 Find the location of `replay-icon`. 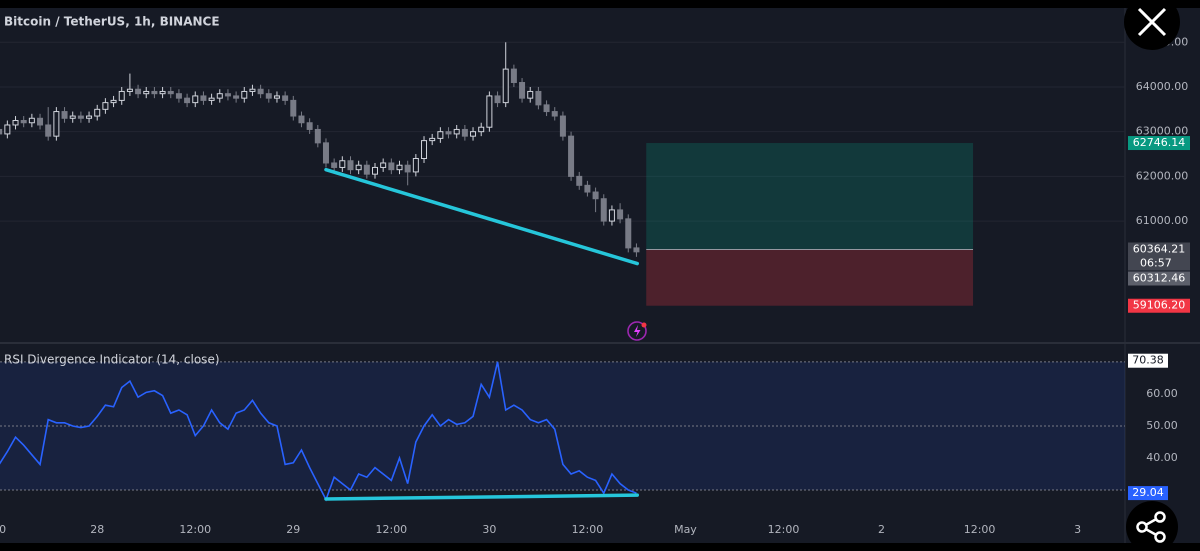

replay-icon is located at coordinates (637, 331).